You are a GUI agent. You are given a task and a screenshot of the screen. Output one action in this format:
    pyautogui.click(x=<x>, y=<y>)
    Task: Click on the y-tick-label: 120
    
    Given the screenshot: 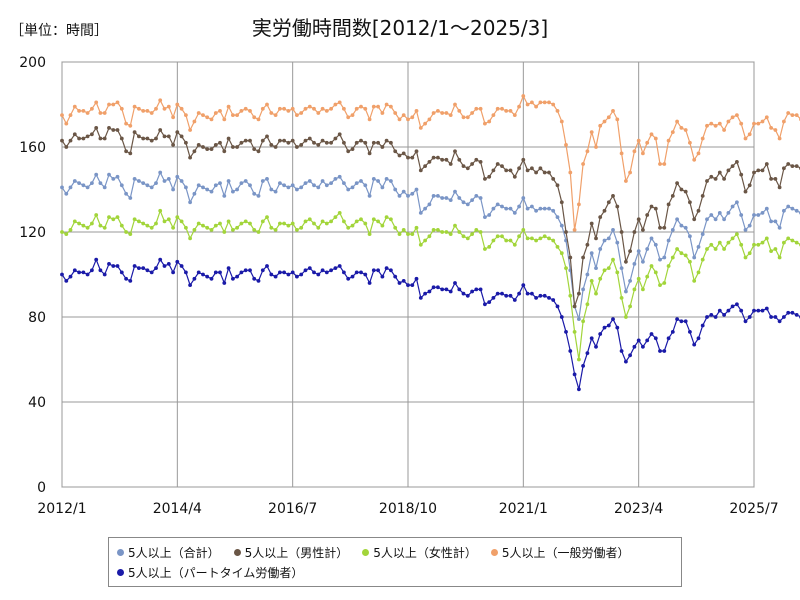 What is the action you would take?
    pyautogui.click(x=32, y=233)
    